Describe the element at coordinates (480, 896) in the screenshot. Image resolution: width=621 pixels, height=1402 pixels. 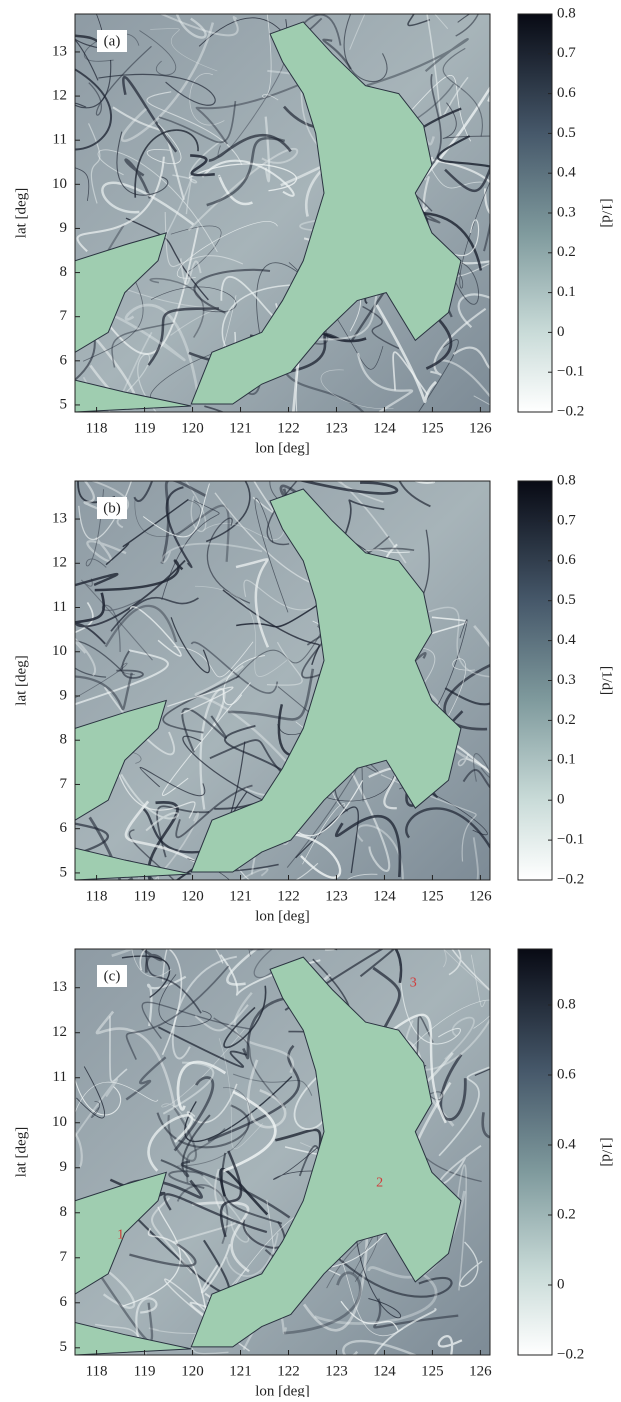
I see `x-tick-label: 126` at that location.